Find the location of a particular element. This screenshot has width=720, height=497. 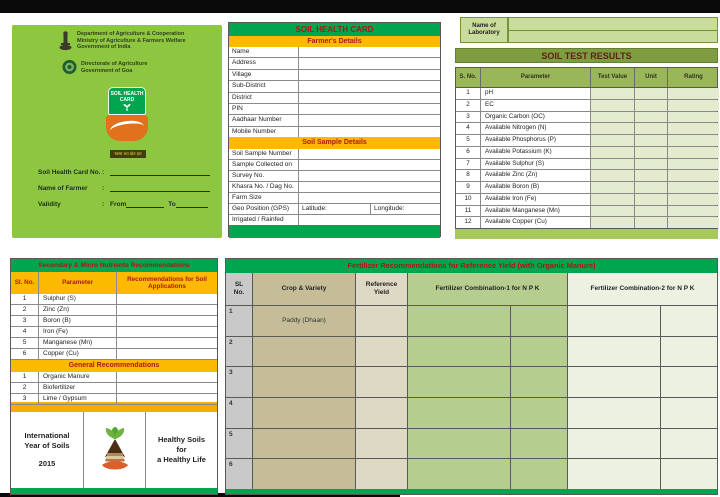

table-row: 3 Lime / Gypsum is located at coordinates (114, 399).